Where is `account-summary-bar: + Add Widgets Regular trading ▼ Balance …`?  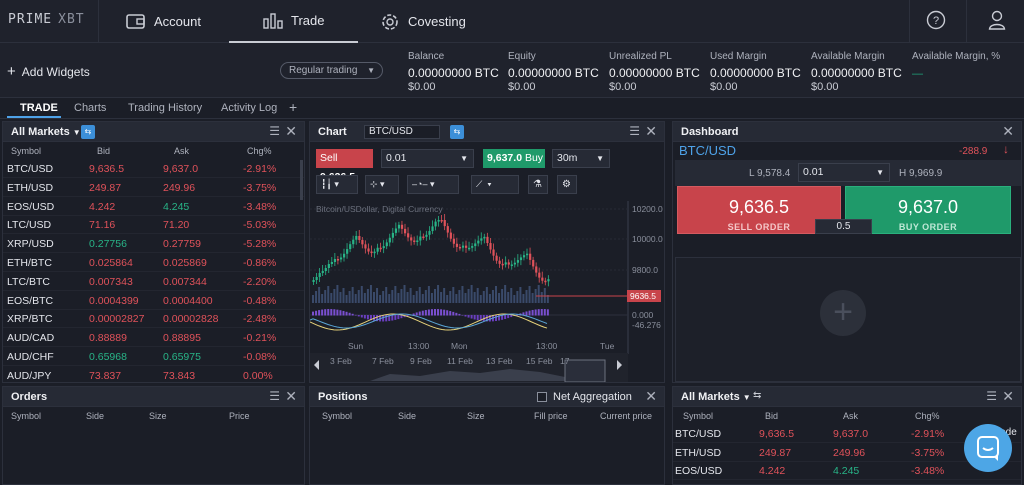 account-summary-bar: + Add Widgets Regular trading ▼ Balance … is located at coordinates (512, 70).